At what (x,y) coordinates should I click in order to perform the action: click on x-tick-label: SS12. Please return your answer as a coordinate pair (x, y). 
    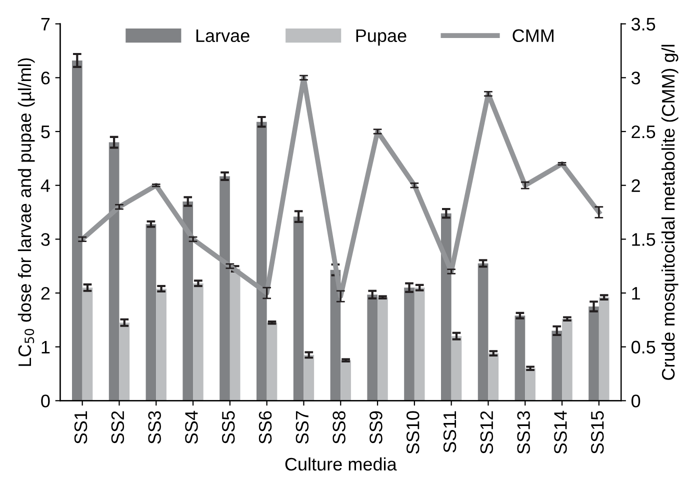
    Looking at the image, I should click on (487, 432).